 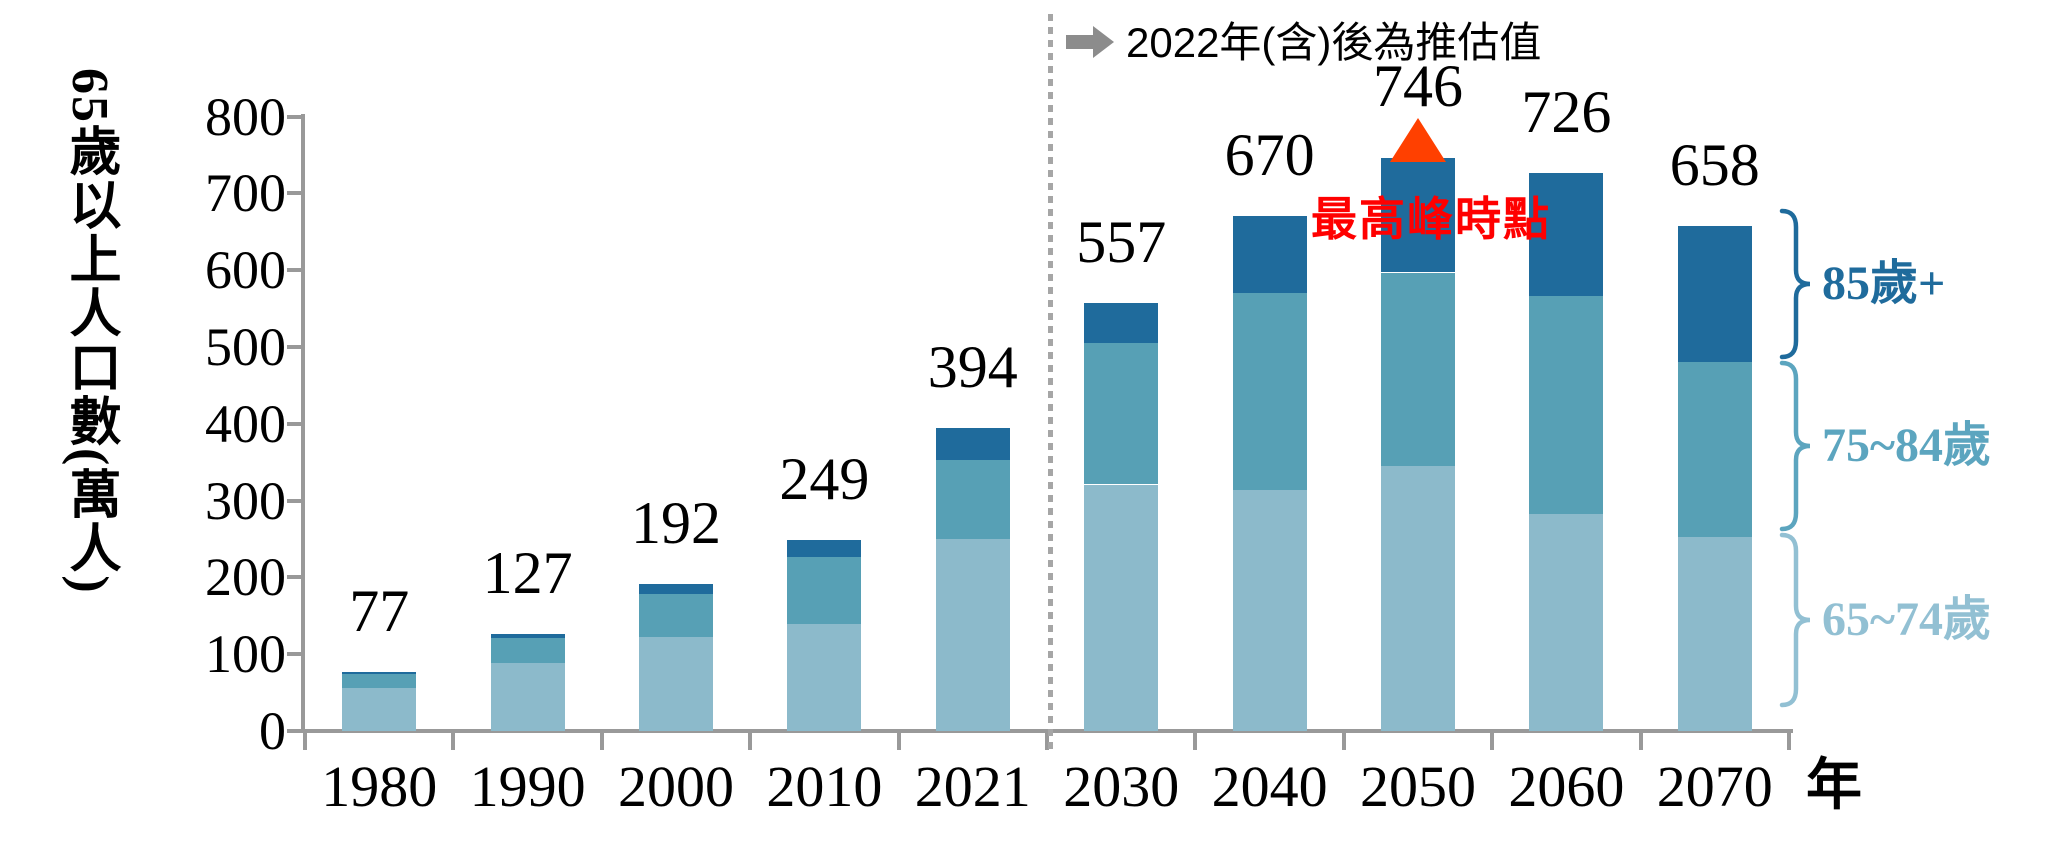 What do you see at coordinates (824, 590) in the screenshot?
I see `bar-segment-2010-75~84歲` at bounding box center [824, 590].